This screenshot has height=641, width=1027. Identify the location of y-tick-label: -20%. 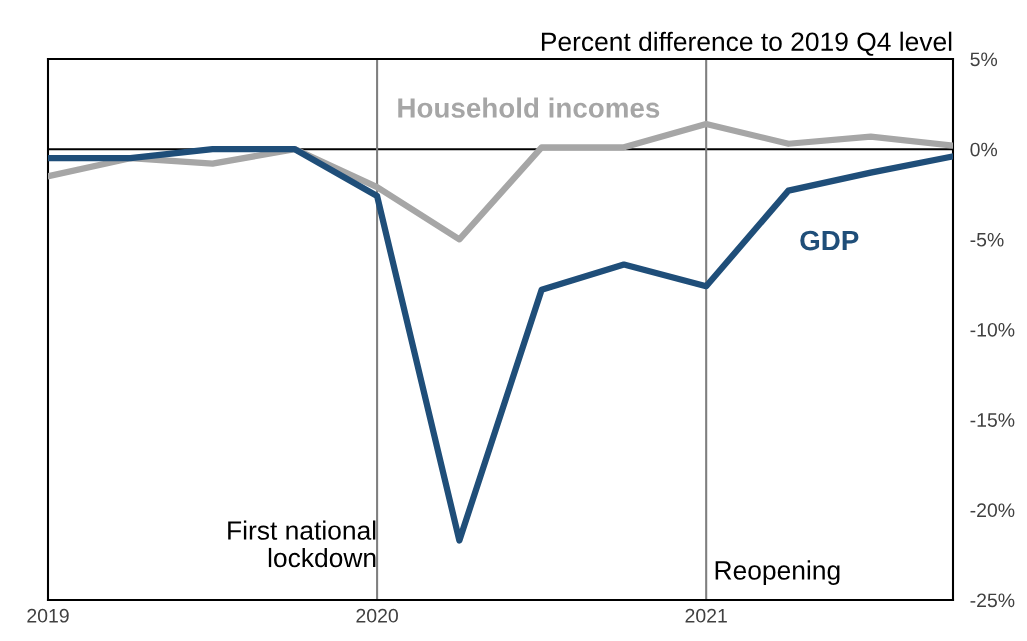
(992, 510).